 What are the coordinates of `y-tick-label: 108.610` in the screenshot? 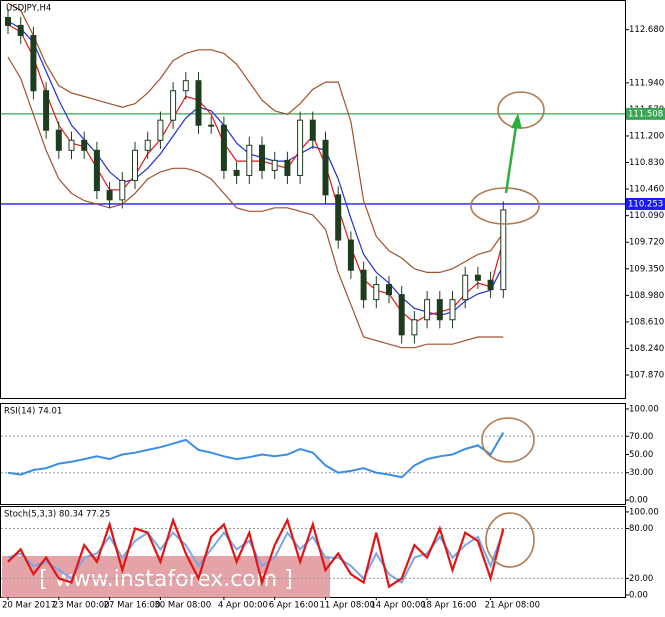 It's located at (646, 322).